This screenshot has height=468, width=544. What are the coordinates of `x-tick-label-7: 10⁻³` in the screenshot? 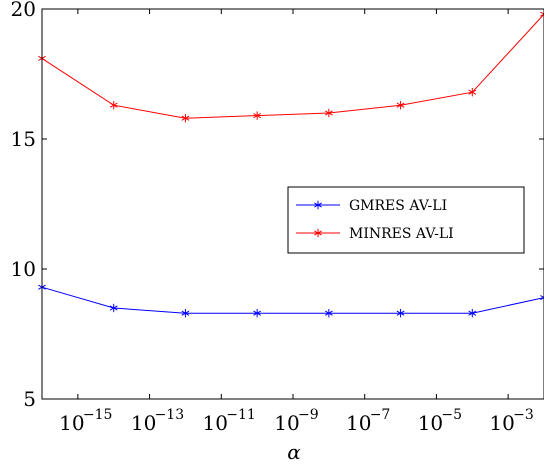 It's located at (511, 421).